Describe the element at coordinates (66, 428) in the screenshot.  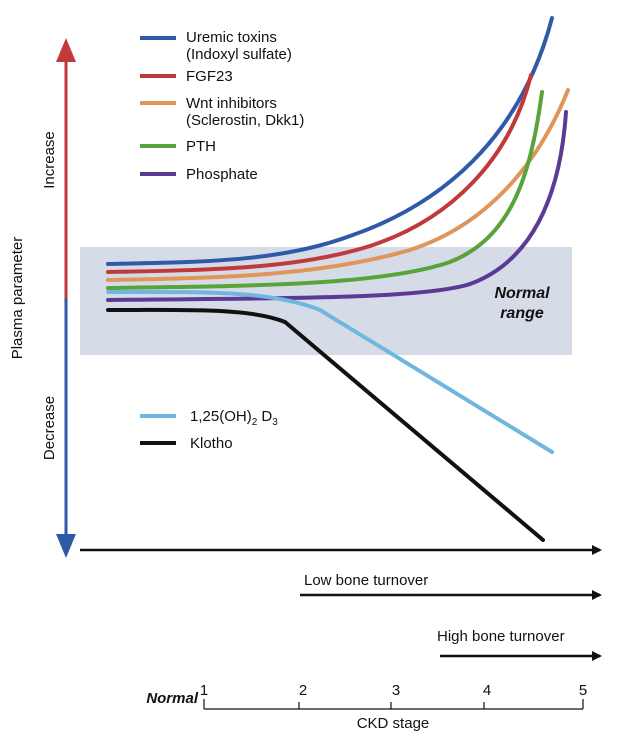
I see `decrease-arrow` at that location.